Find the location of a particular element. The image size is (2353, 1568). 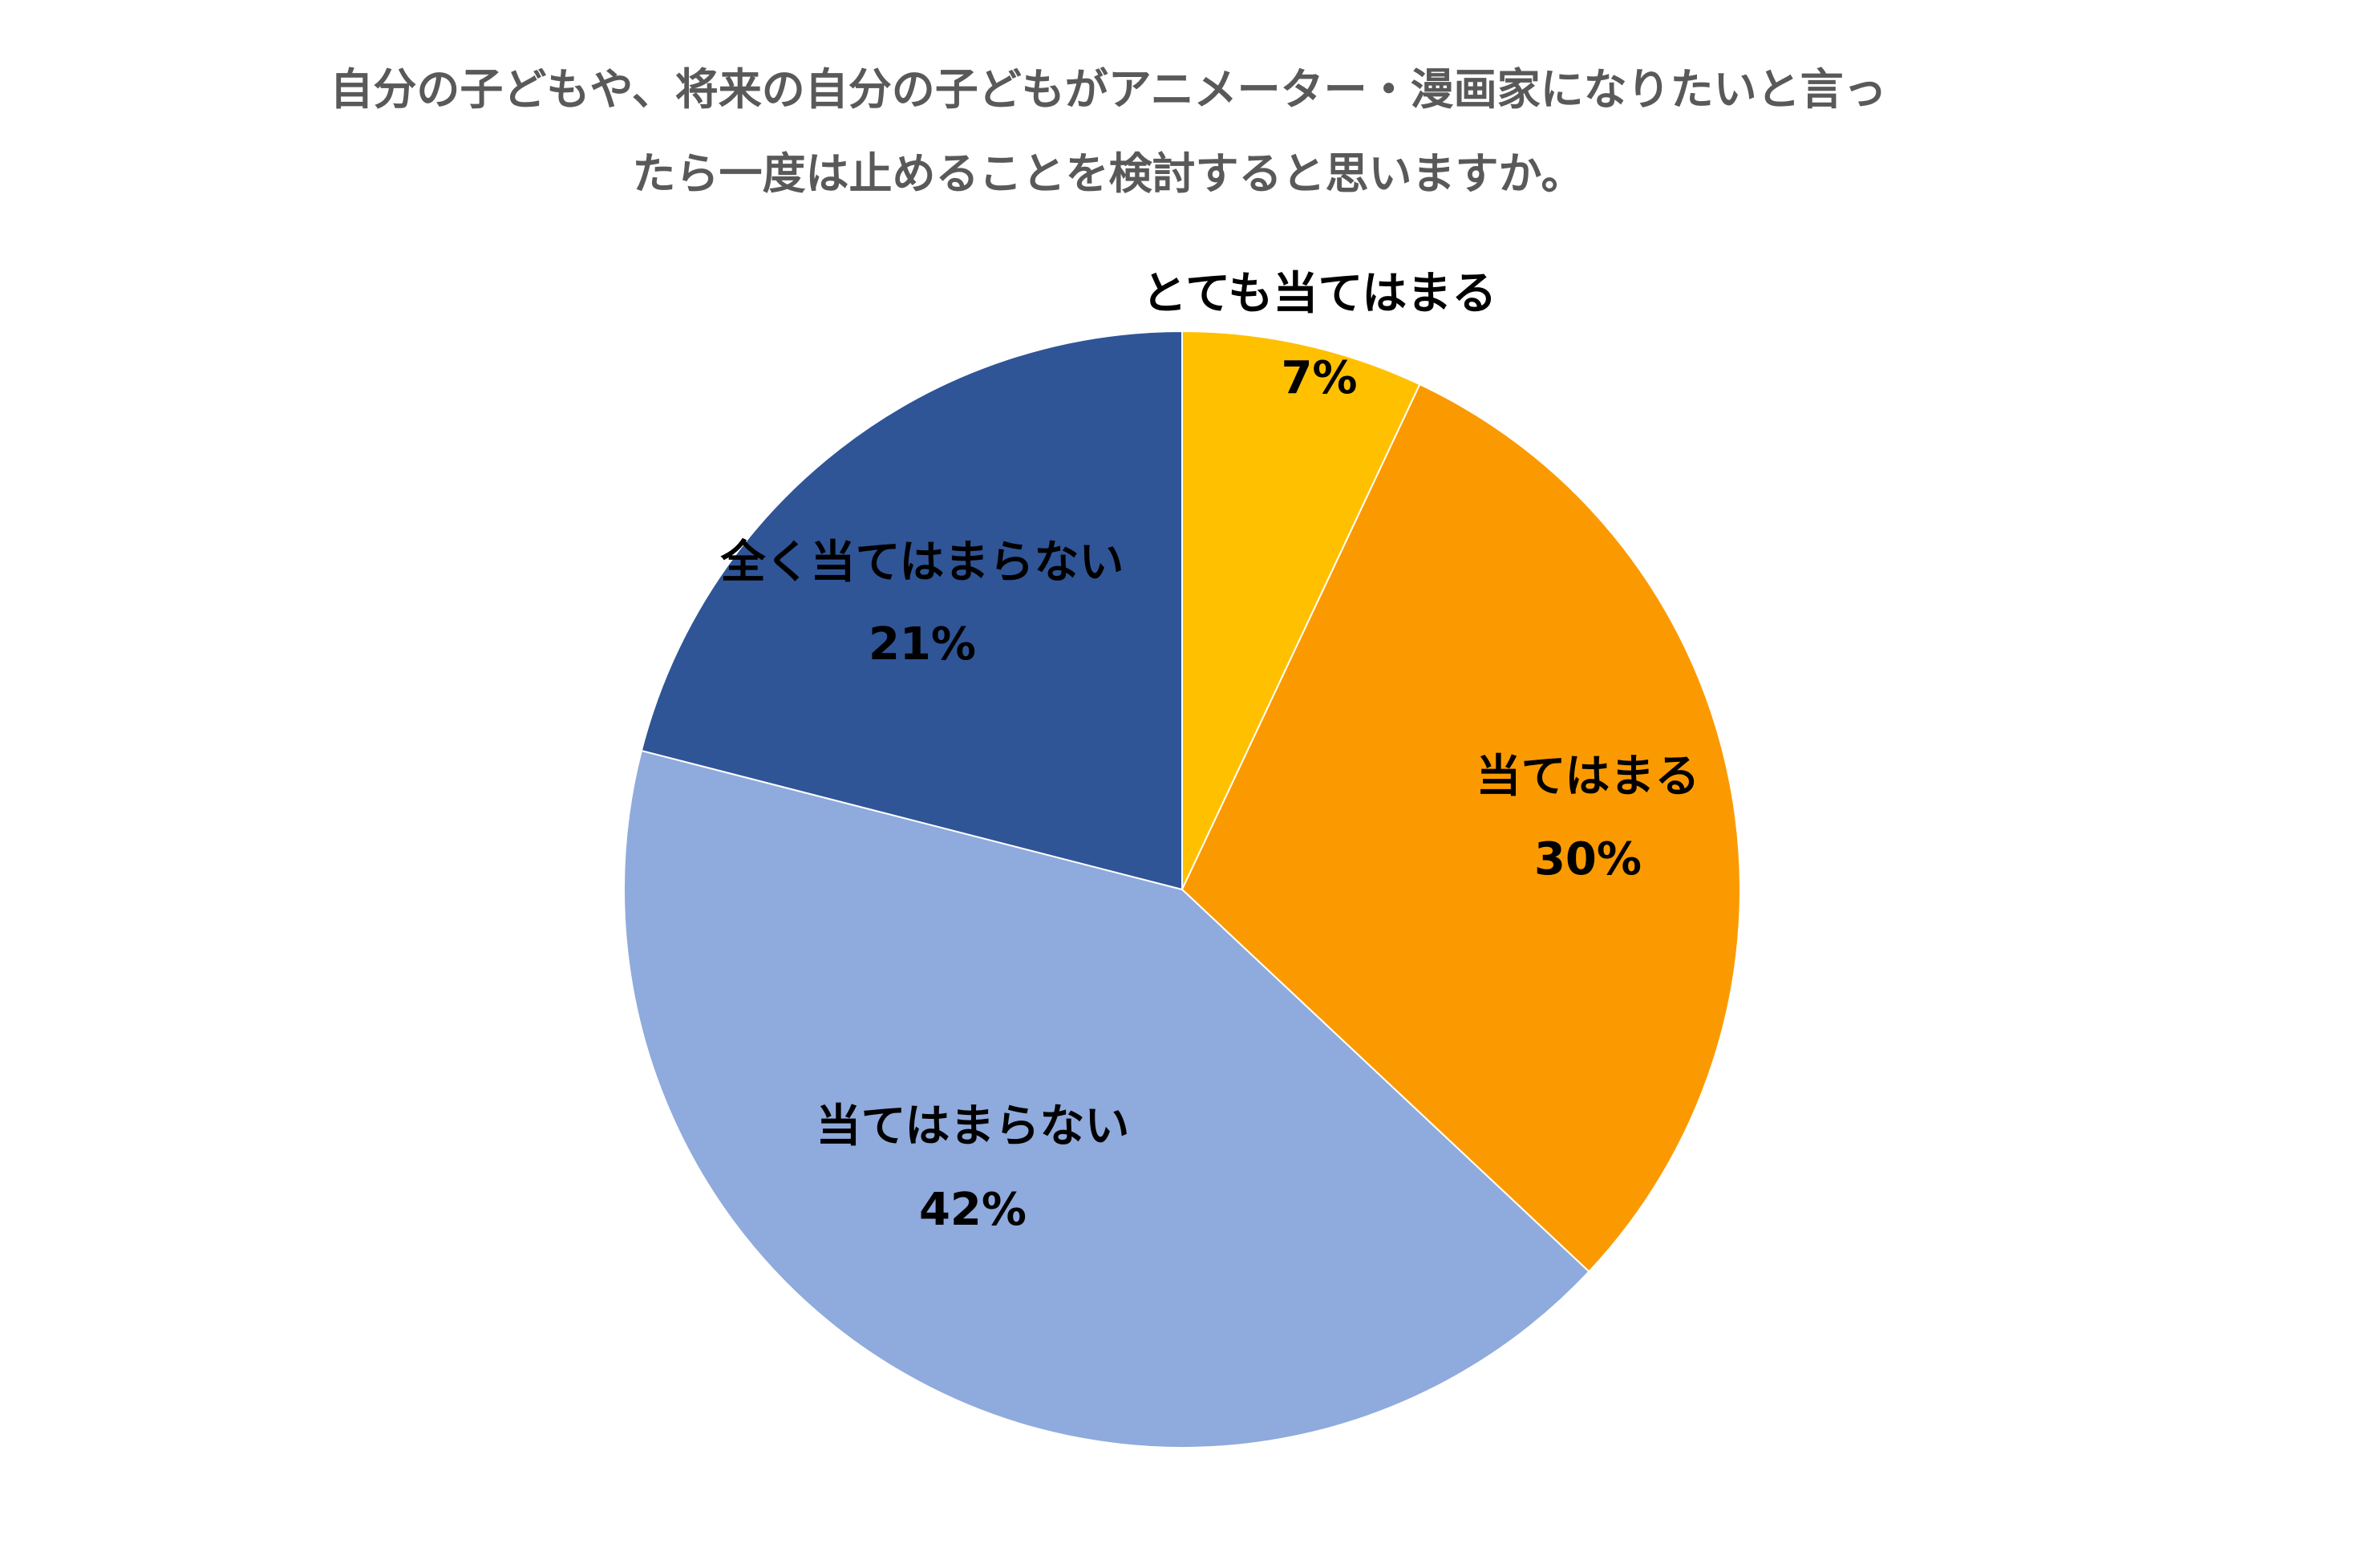

slice-category-label: 当てはまらない is located at coordinates (973, 1126).